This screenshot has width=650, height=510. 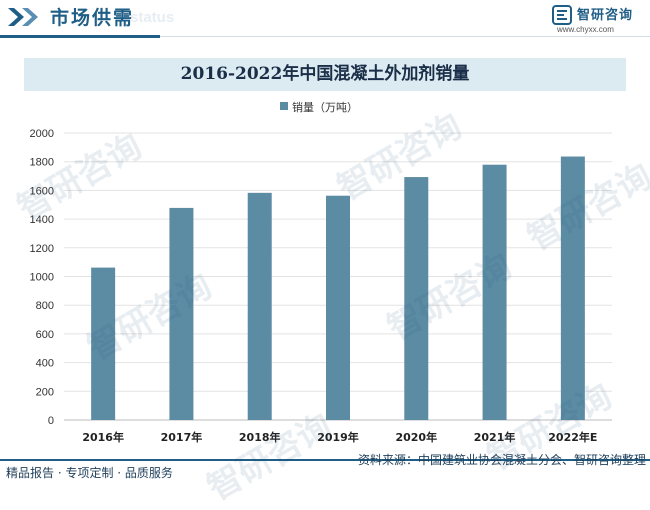 I want to click on x-tick-label: 2016年, so click(x=103, y=437).